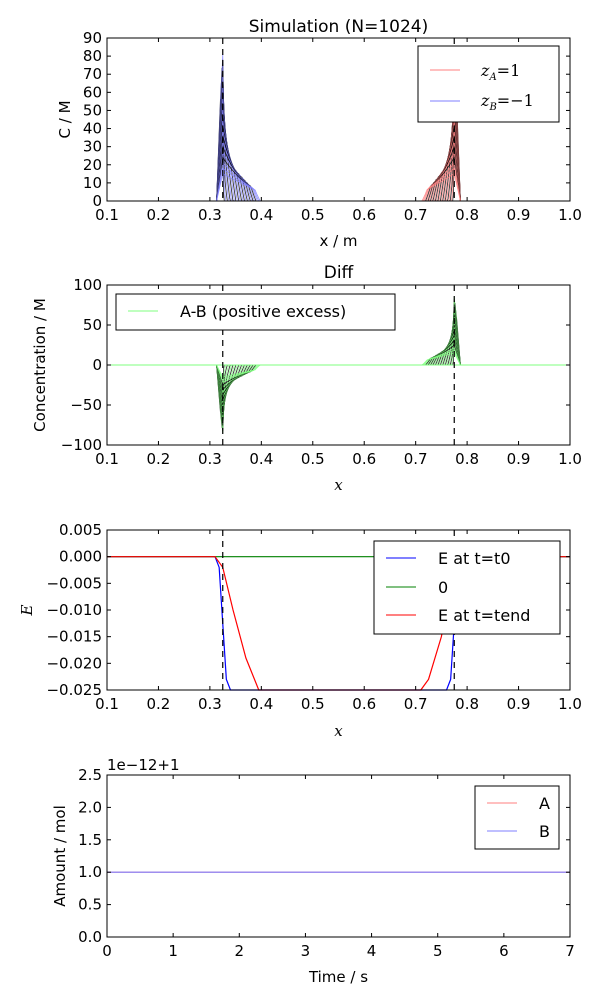  Describe the element at coordinates (338, 621) in the screenshot. I see `panel-3-x-ticks: 0.1 0.2 0.3 0.4 0.5 0.6 0.7 0.8 0.9 1.0` at that location.